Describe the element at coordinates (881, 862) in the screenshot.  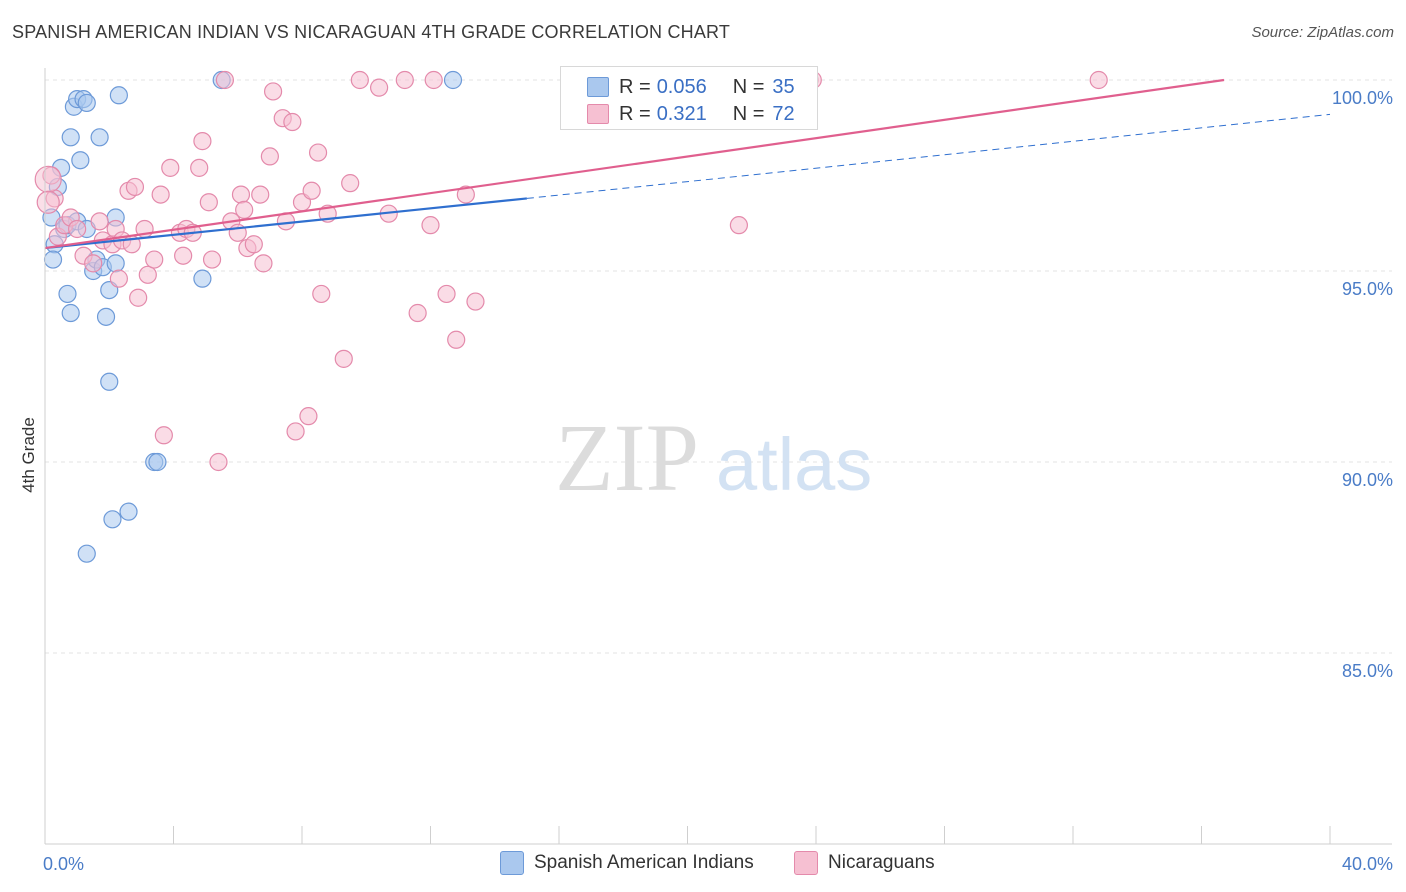
I see `series-legend-label: Nicaraguans` at that location.